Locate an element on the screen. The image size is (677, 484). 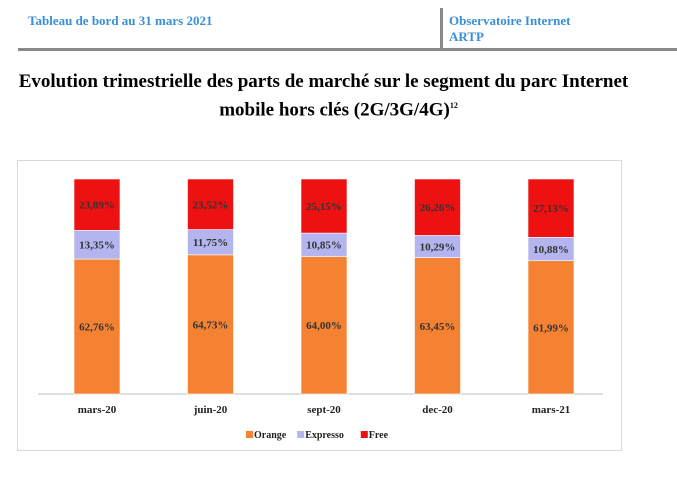
x-tick-label: mars-21 is located at coordinates (551, 410).